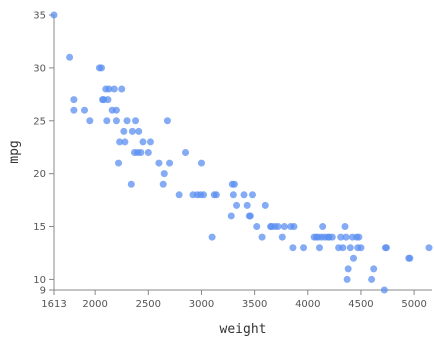  What do you see at coordinates (413, 304) in the screenshot?
I see `x-tick-label: 5000` at bounding box center [413, 304].